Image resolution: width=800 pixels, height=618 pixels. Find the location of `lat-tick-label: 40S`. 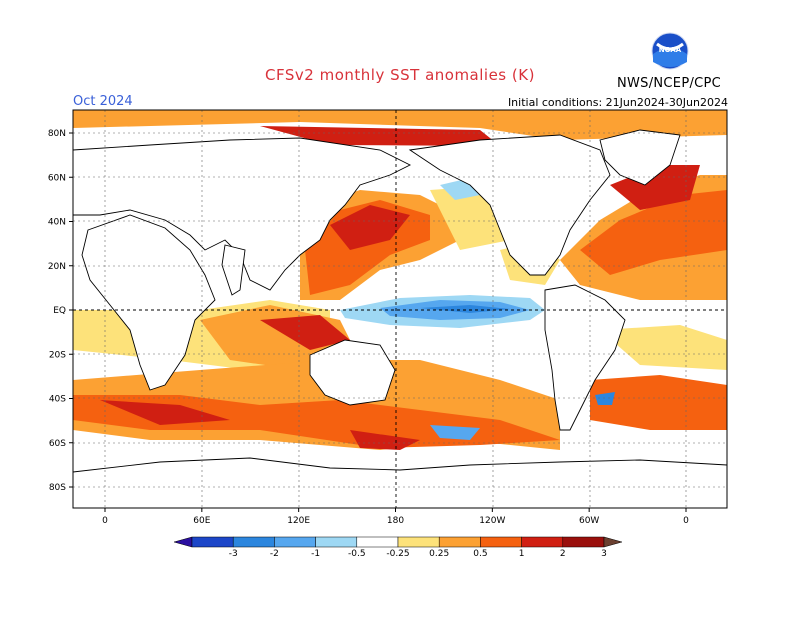

lat-tick-label: 40S is located at coordinates (57, 400).